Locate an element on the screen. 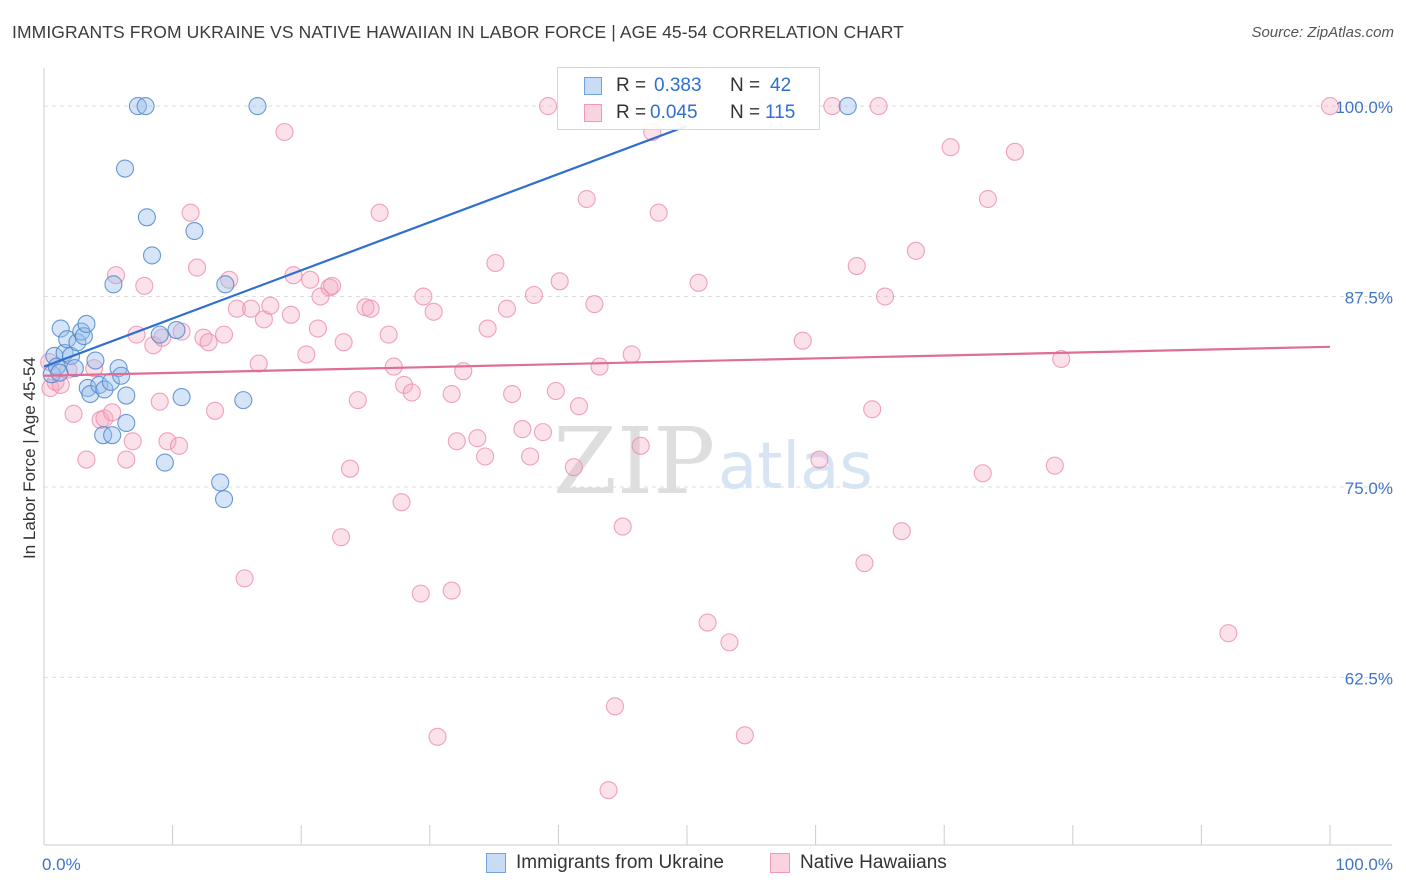 The height and width of the screenshot is (892, 1406). legend-swatch-hawaiians is located at coordinates (780, 863).